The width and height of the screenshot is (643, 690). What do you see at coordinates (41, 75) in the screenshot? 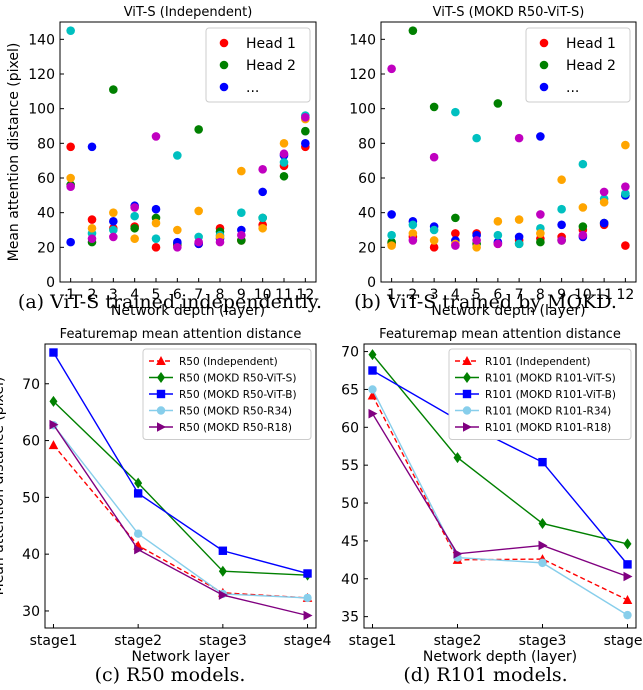
I see `y-tick-label: 120` at bounding box center [41, 75].